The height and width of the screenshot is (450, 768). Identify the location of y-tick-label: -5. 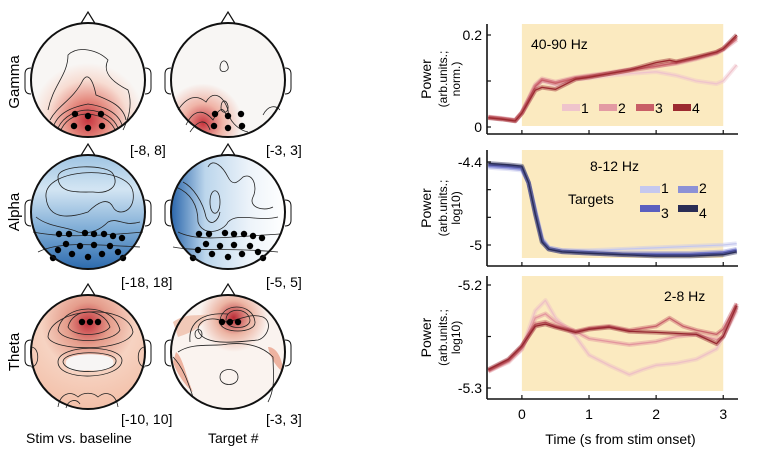
(476, 245).